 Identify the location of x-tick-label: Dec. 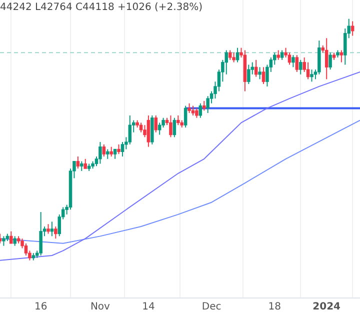
(212, 307).